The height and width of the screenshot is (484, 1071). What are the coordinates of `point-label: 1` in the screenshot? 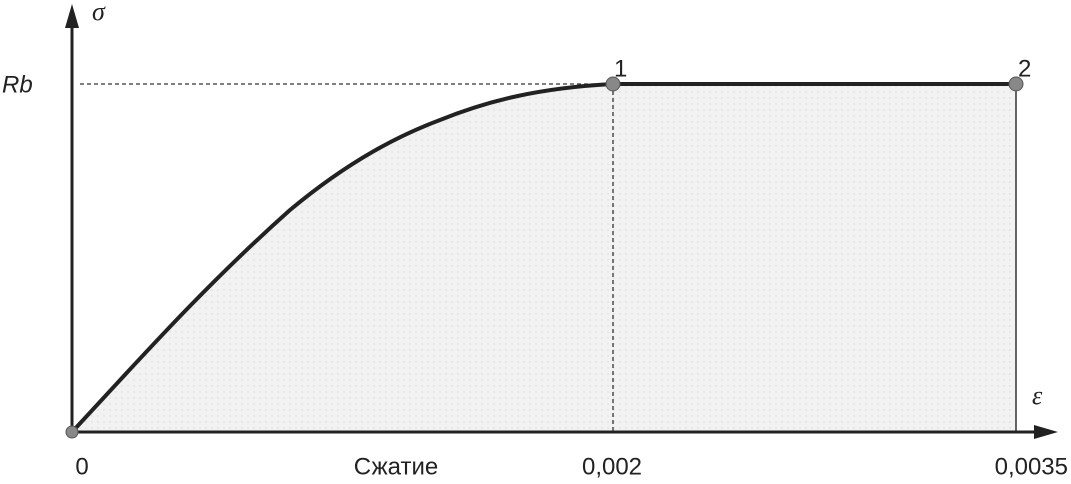 It's located at (620, 68).